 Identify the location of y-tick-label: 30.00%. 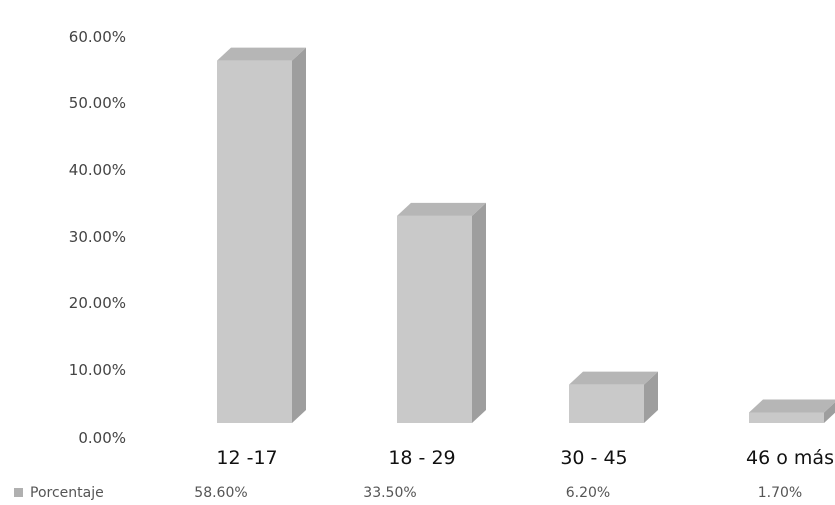
(97, 237).